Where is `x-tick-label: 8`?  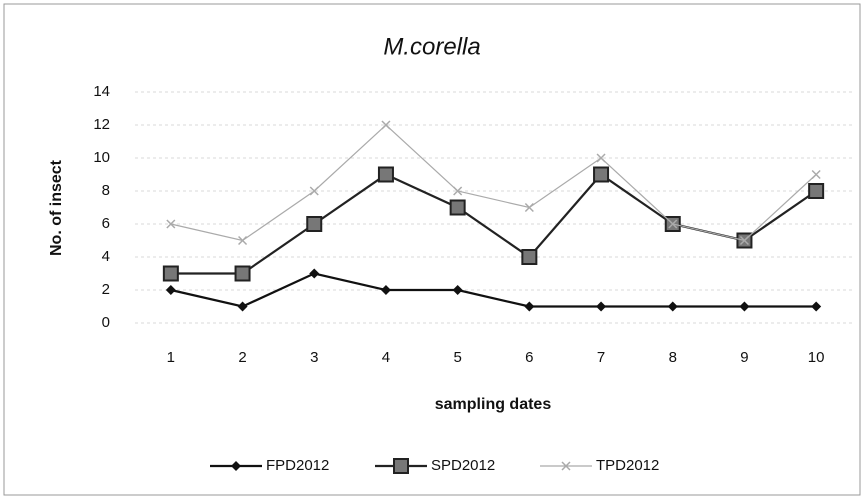 x-tick-label: 8 is located at coordinates (673, 357).